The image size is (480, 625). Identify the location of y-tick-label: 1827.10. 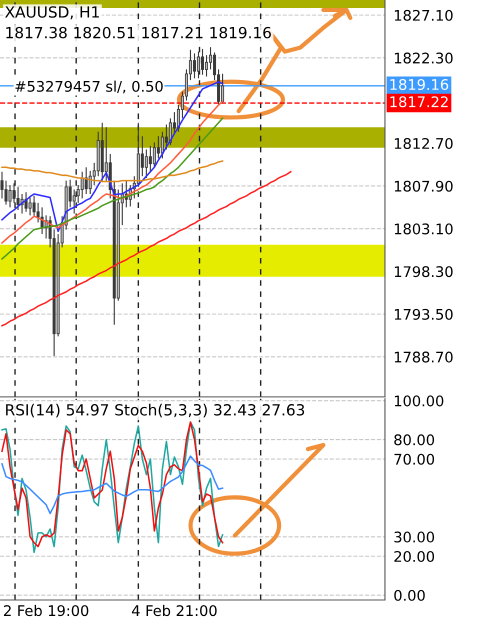
(423, 15).